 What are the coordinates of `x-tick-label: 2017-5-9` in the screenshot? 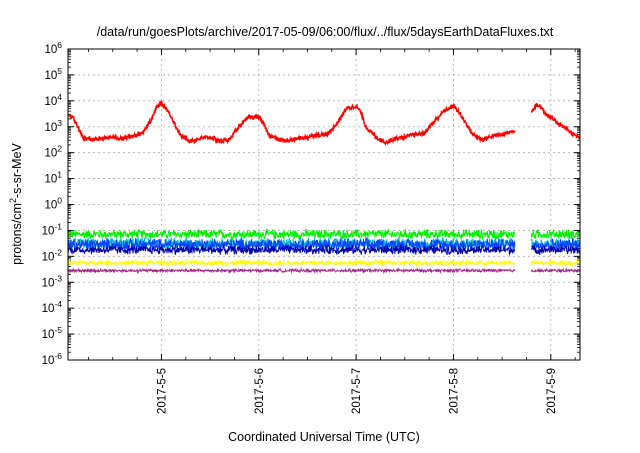 It's located at (552, 391).